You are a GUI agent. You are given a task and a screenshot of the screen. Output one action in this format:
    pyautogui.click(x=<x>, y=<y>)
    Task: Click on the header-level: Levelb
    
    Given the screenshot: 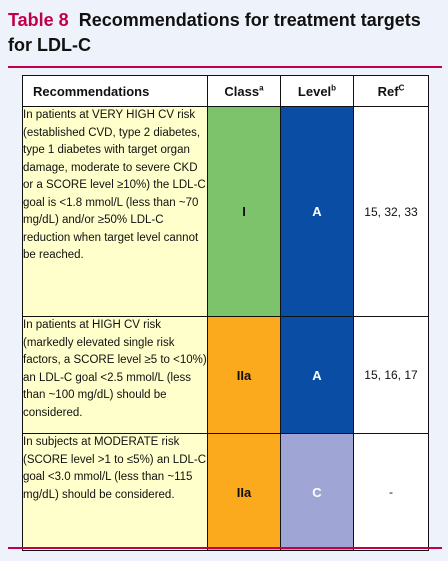 What is the action you would take?
    pyautogui.click(x=317, y=91)
    